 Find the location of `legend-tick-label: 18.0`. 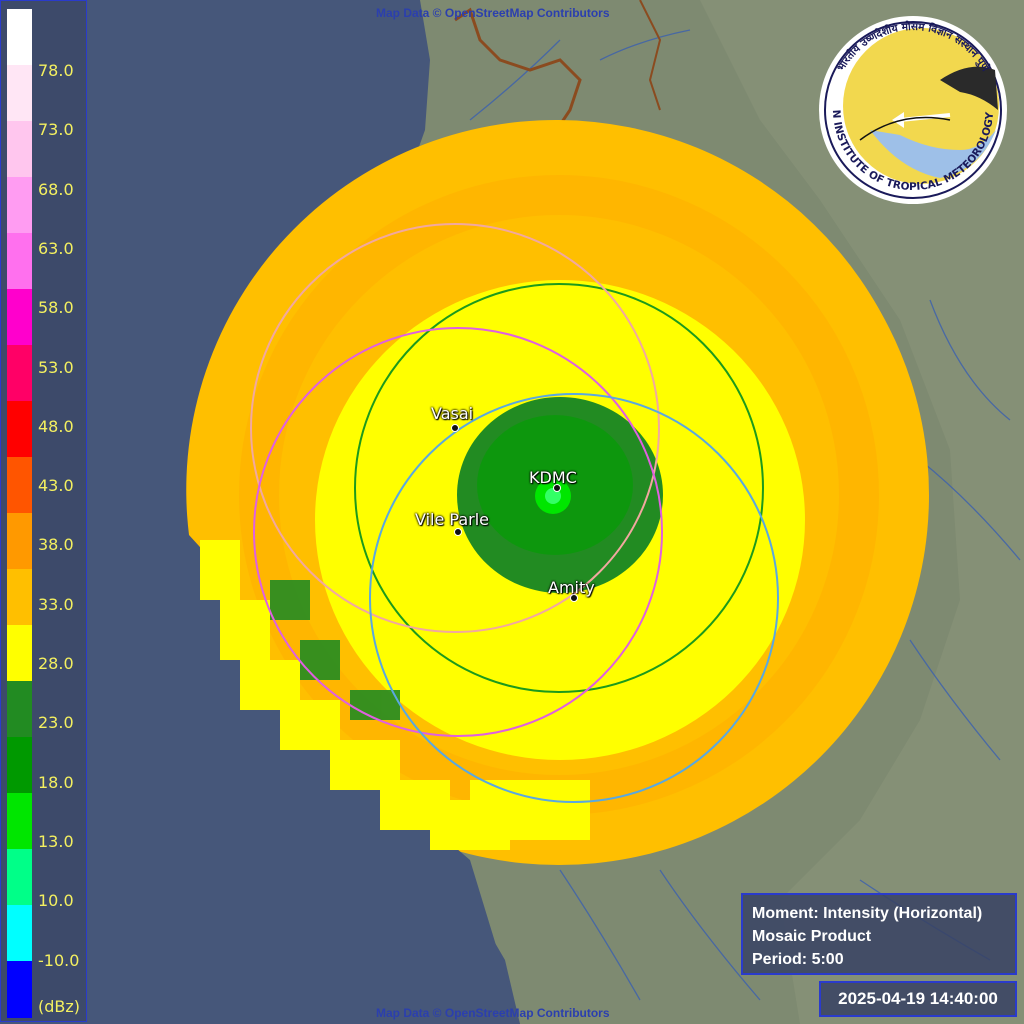

legend-tick-label: 18.0 is located at coordinates (56, 782).